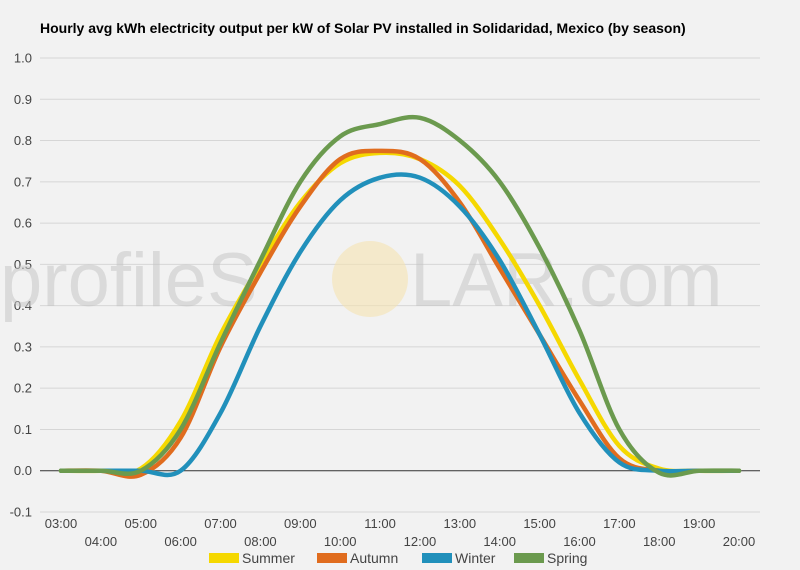 This screenshot has width=800, height=570. What do you see at coordinates (619, 523) in the screenshot?
I see `x-tick-label: 17:00` at bounding box center [619, 523].